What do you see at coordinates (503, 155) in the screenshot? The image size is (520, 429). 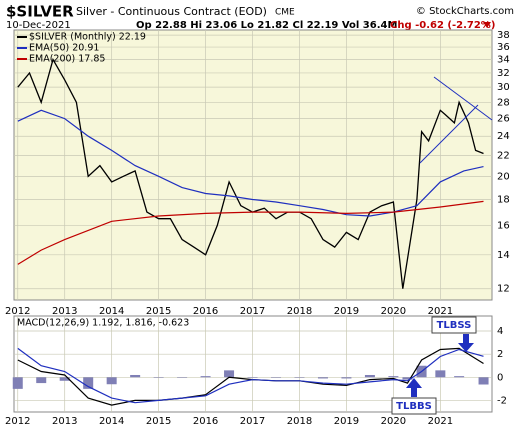 I see `y-tick-label: 22` at bounding box center [503, 155].